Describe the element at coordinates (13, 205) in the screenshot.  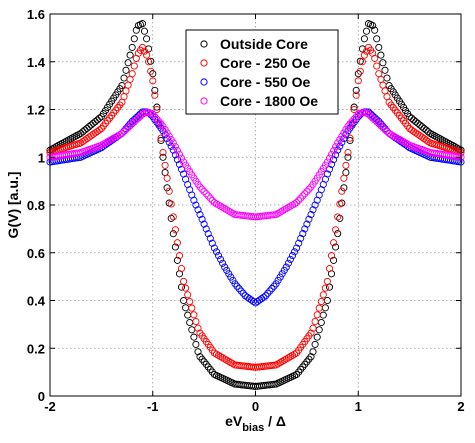
I see `y-axis-label: G(V) [a.u.]` at that location.